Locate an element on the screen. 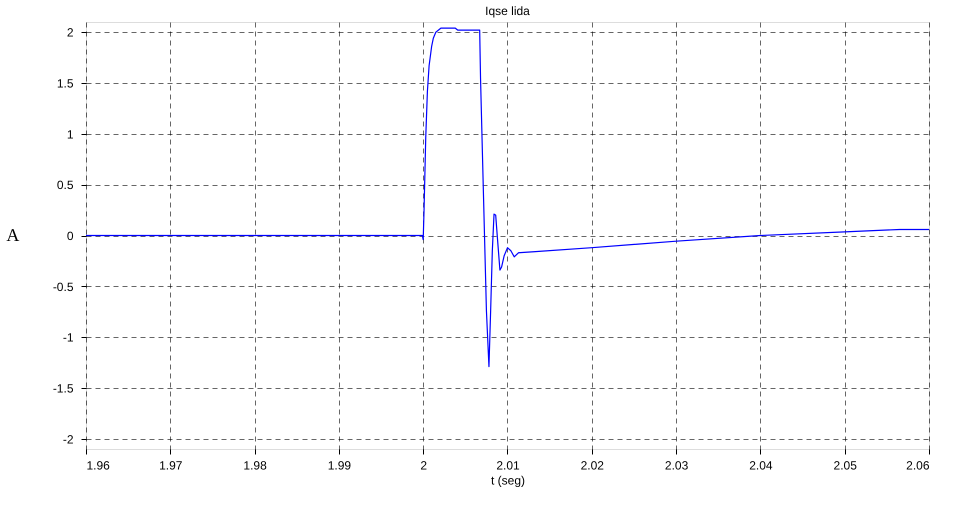 This screenshot has height=512, width=980. chart-title: Iqse lida is located at coordinates (507, 11).